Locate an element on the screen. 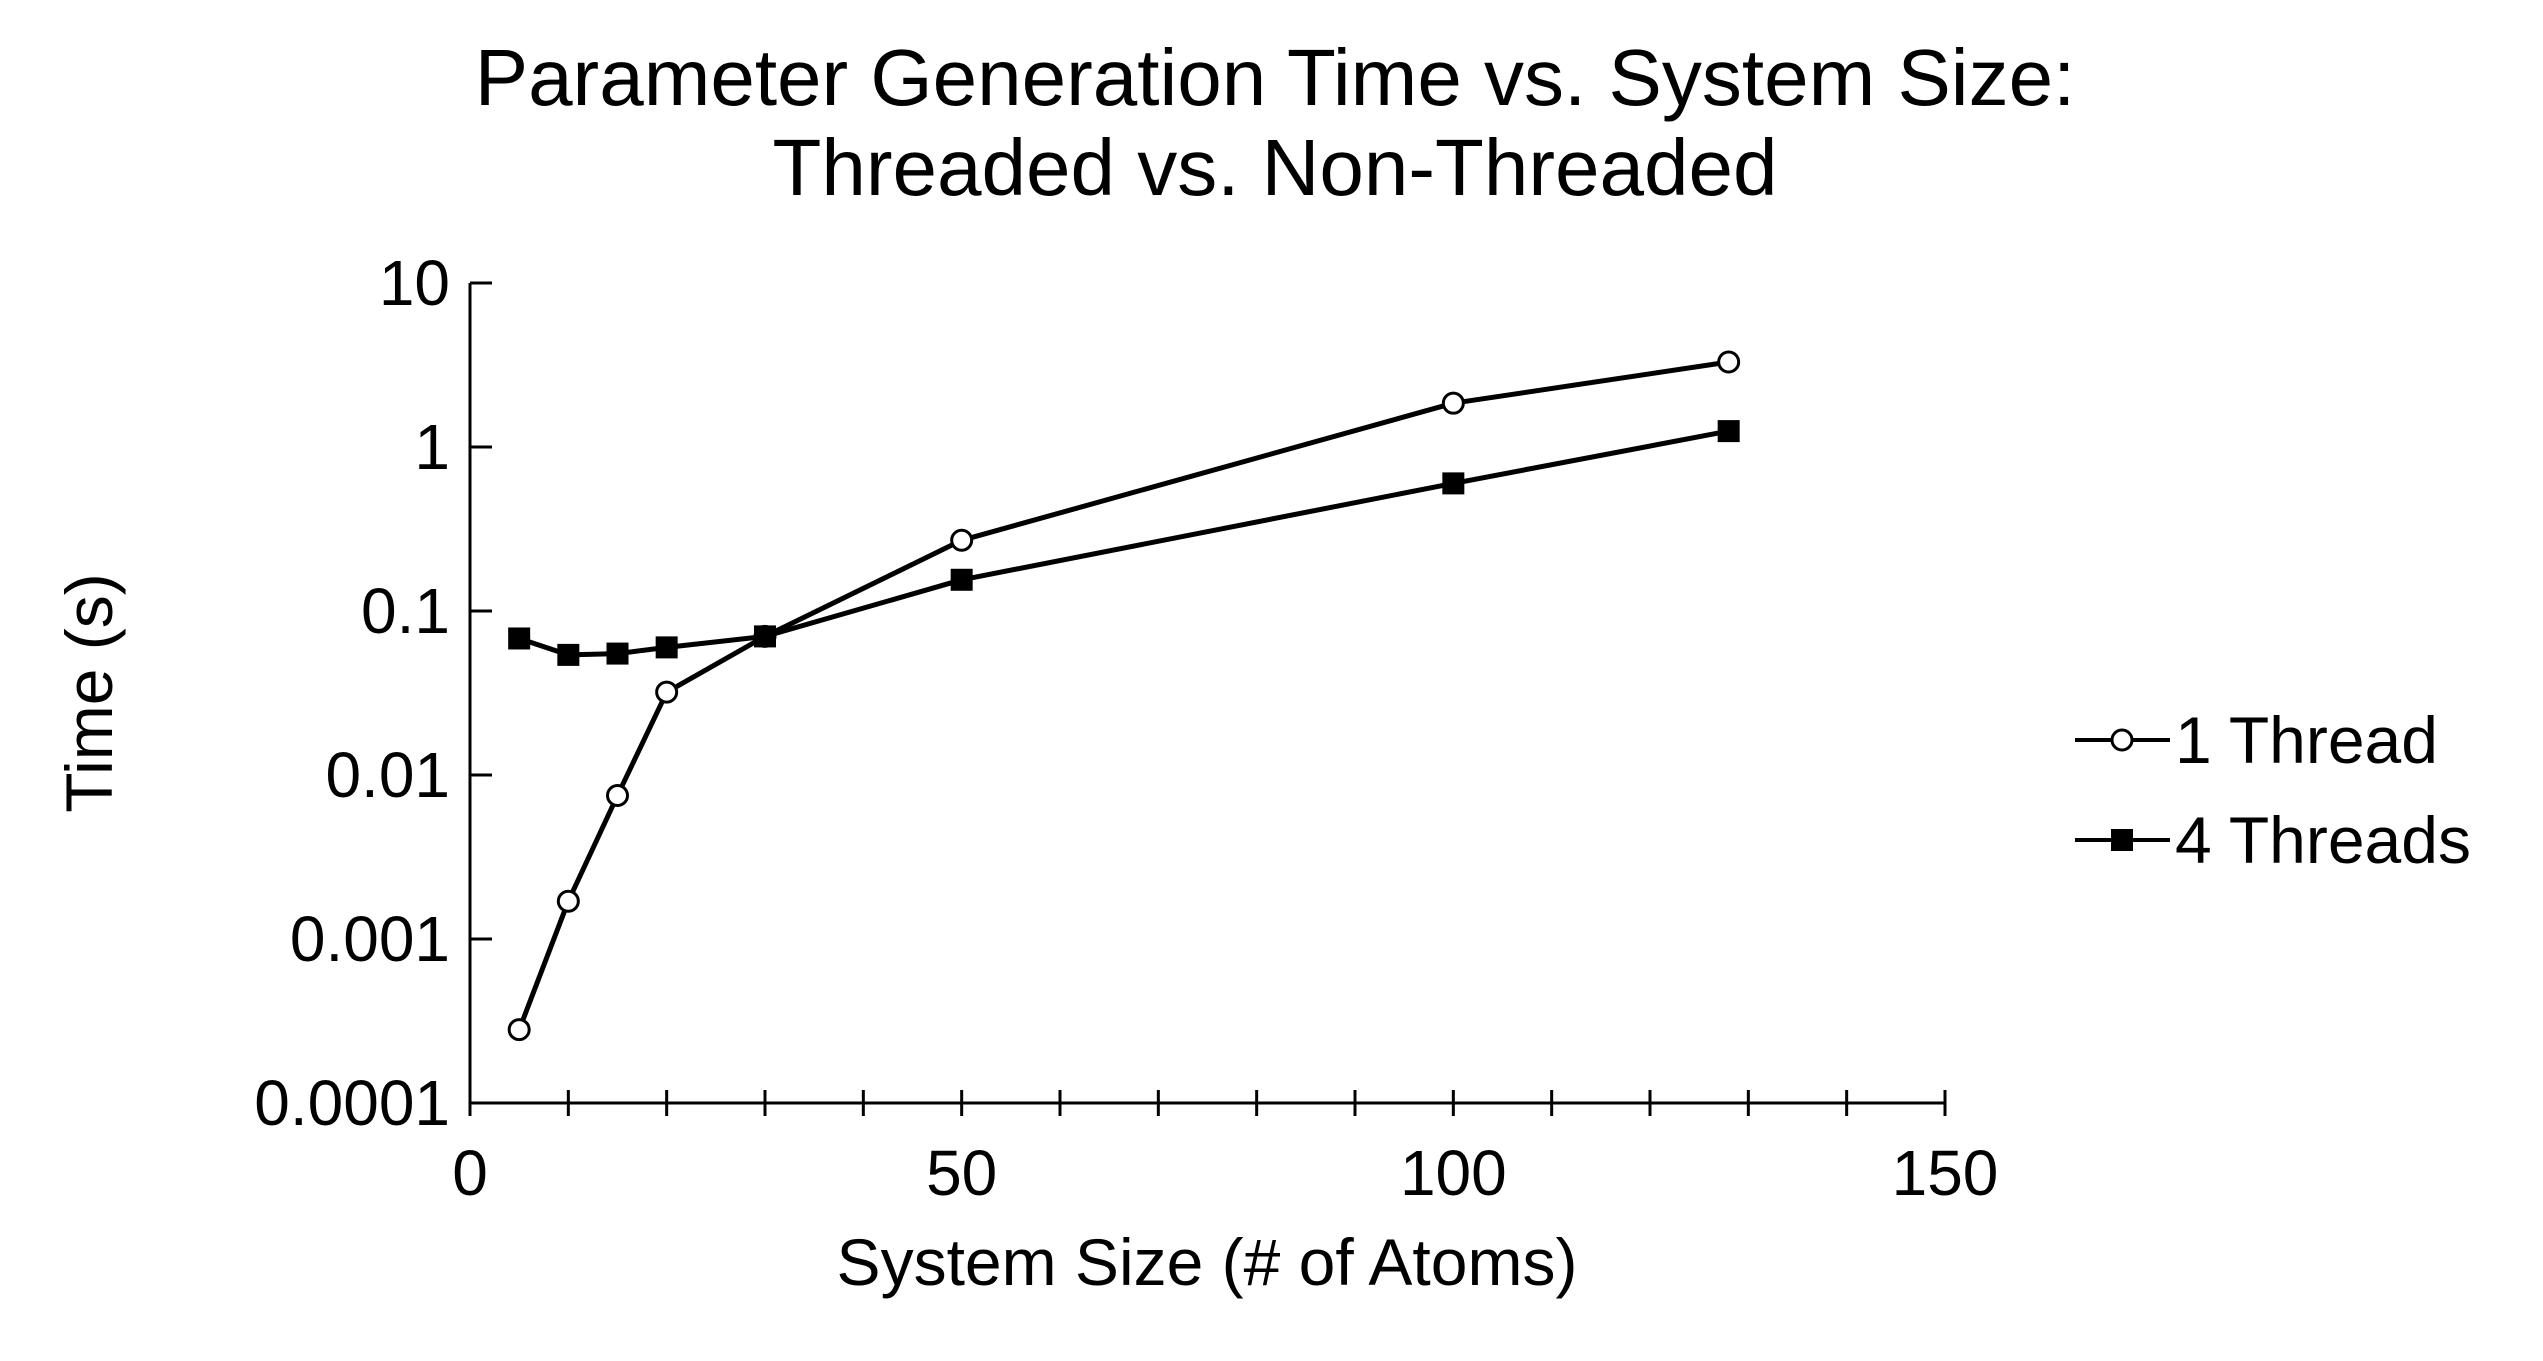 The image size is (2543, 1361). y-tick-label: 0.01 is located at coordinates (387, 775).